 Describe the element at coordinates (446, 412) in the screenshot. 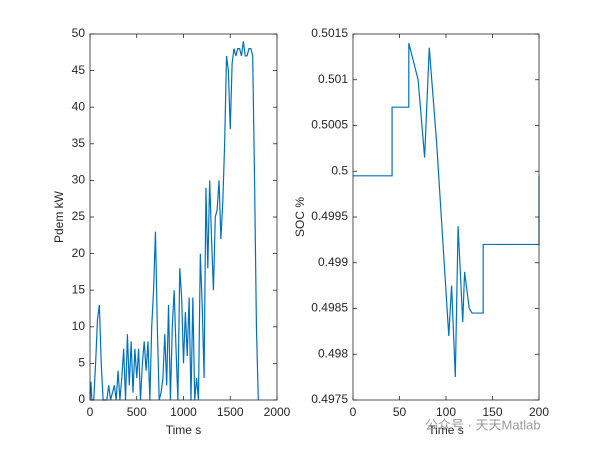

I see `x-tick-label: 100` at that location.